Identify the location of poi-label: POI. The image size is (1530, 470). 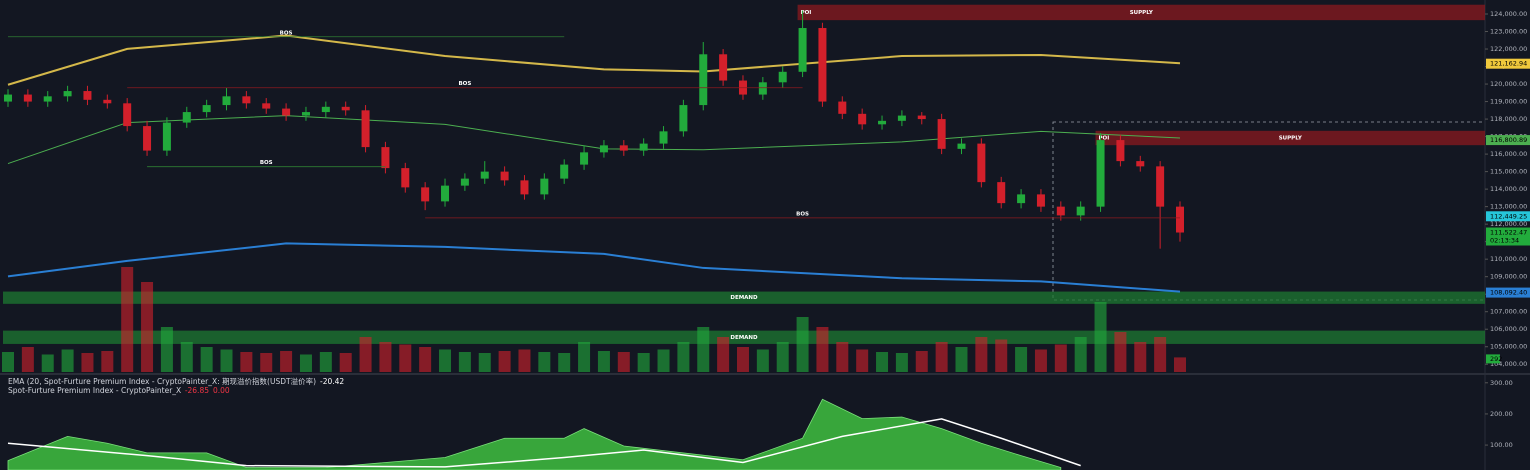
(806, 13).